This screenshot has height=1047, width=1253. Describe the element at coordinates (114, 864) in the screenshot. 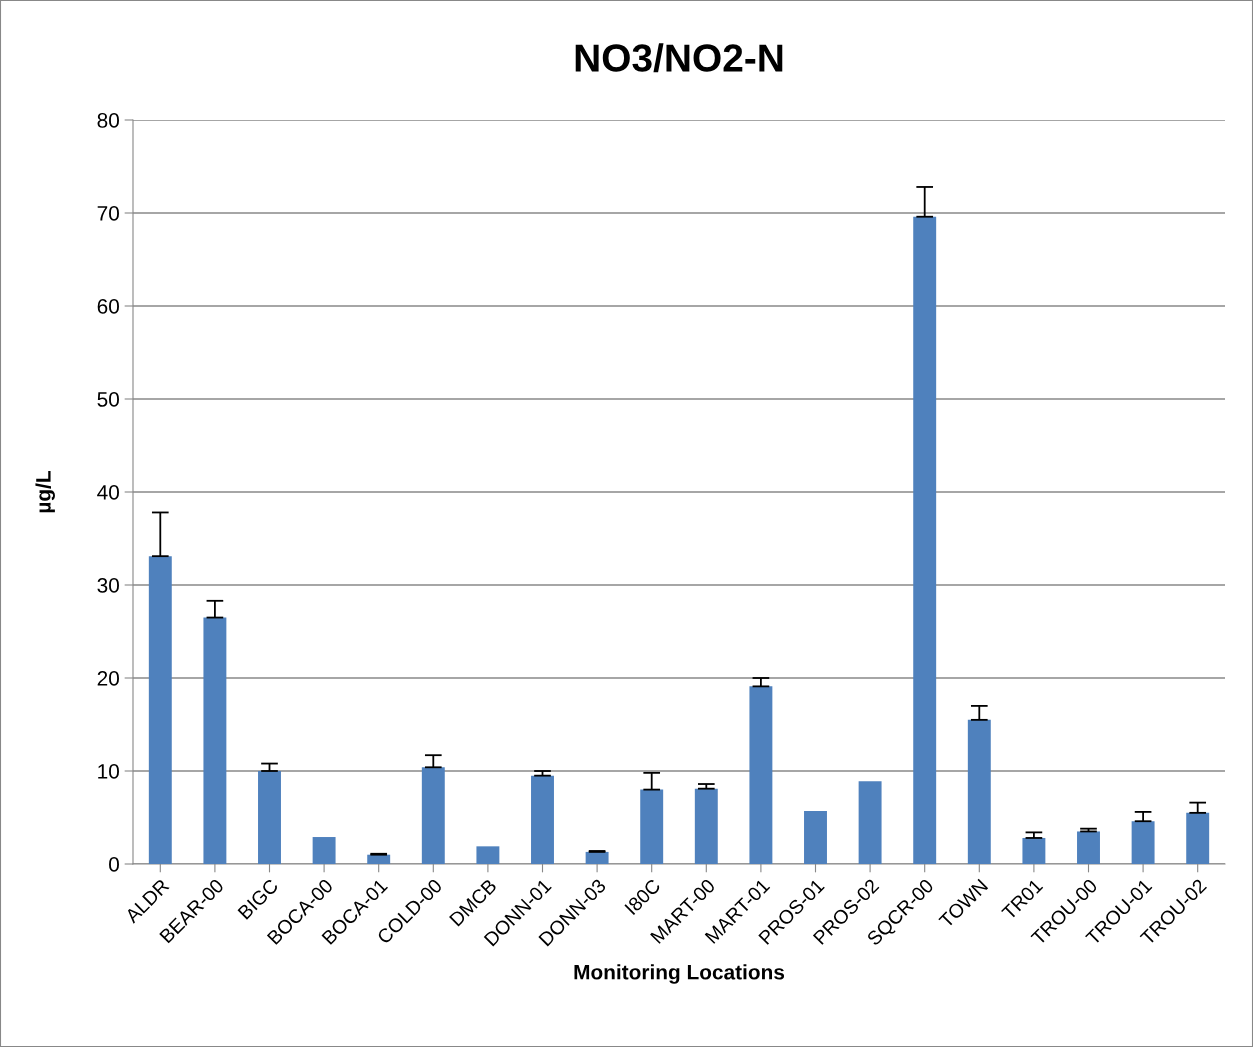

I see `y-tick-label: 0` at that location.